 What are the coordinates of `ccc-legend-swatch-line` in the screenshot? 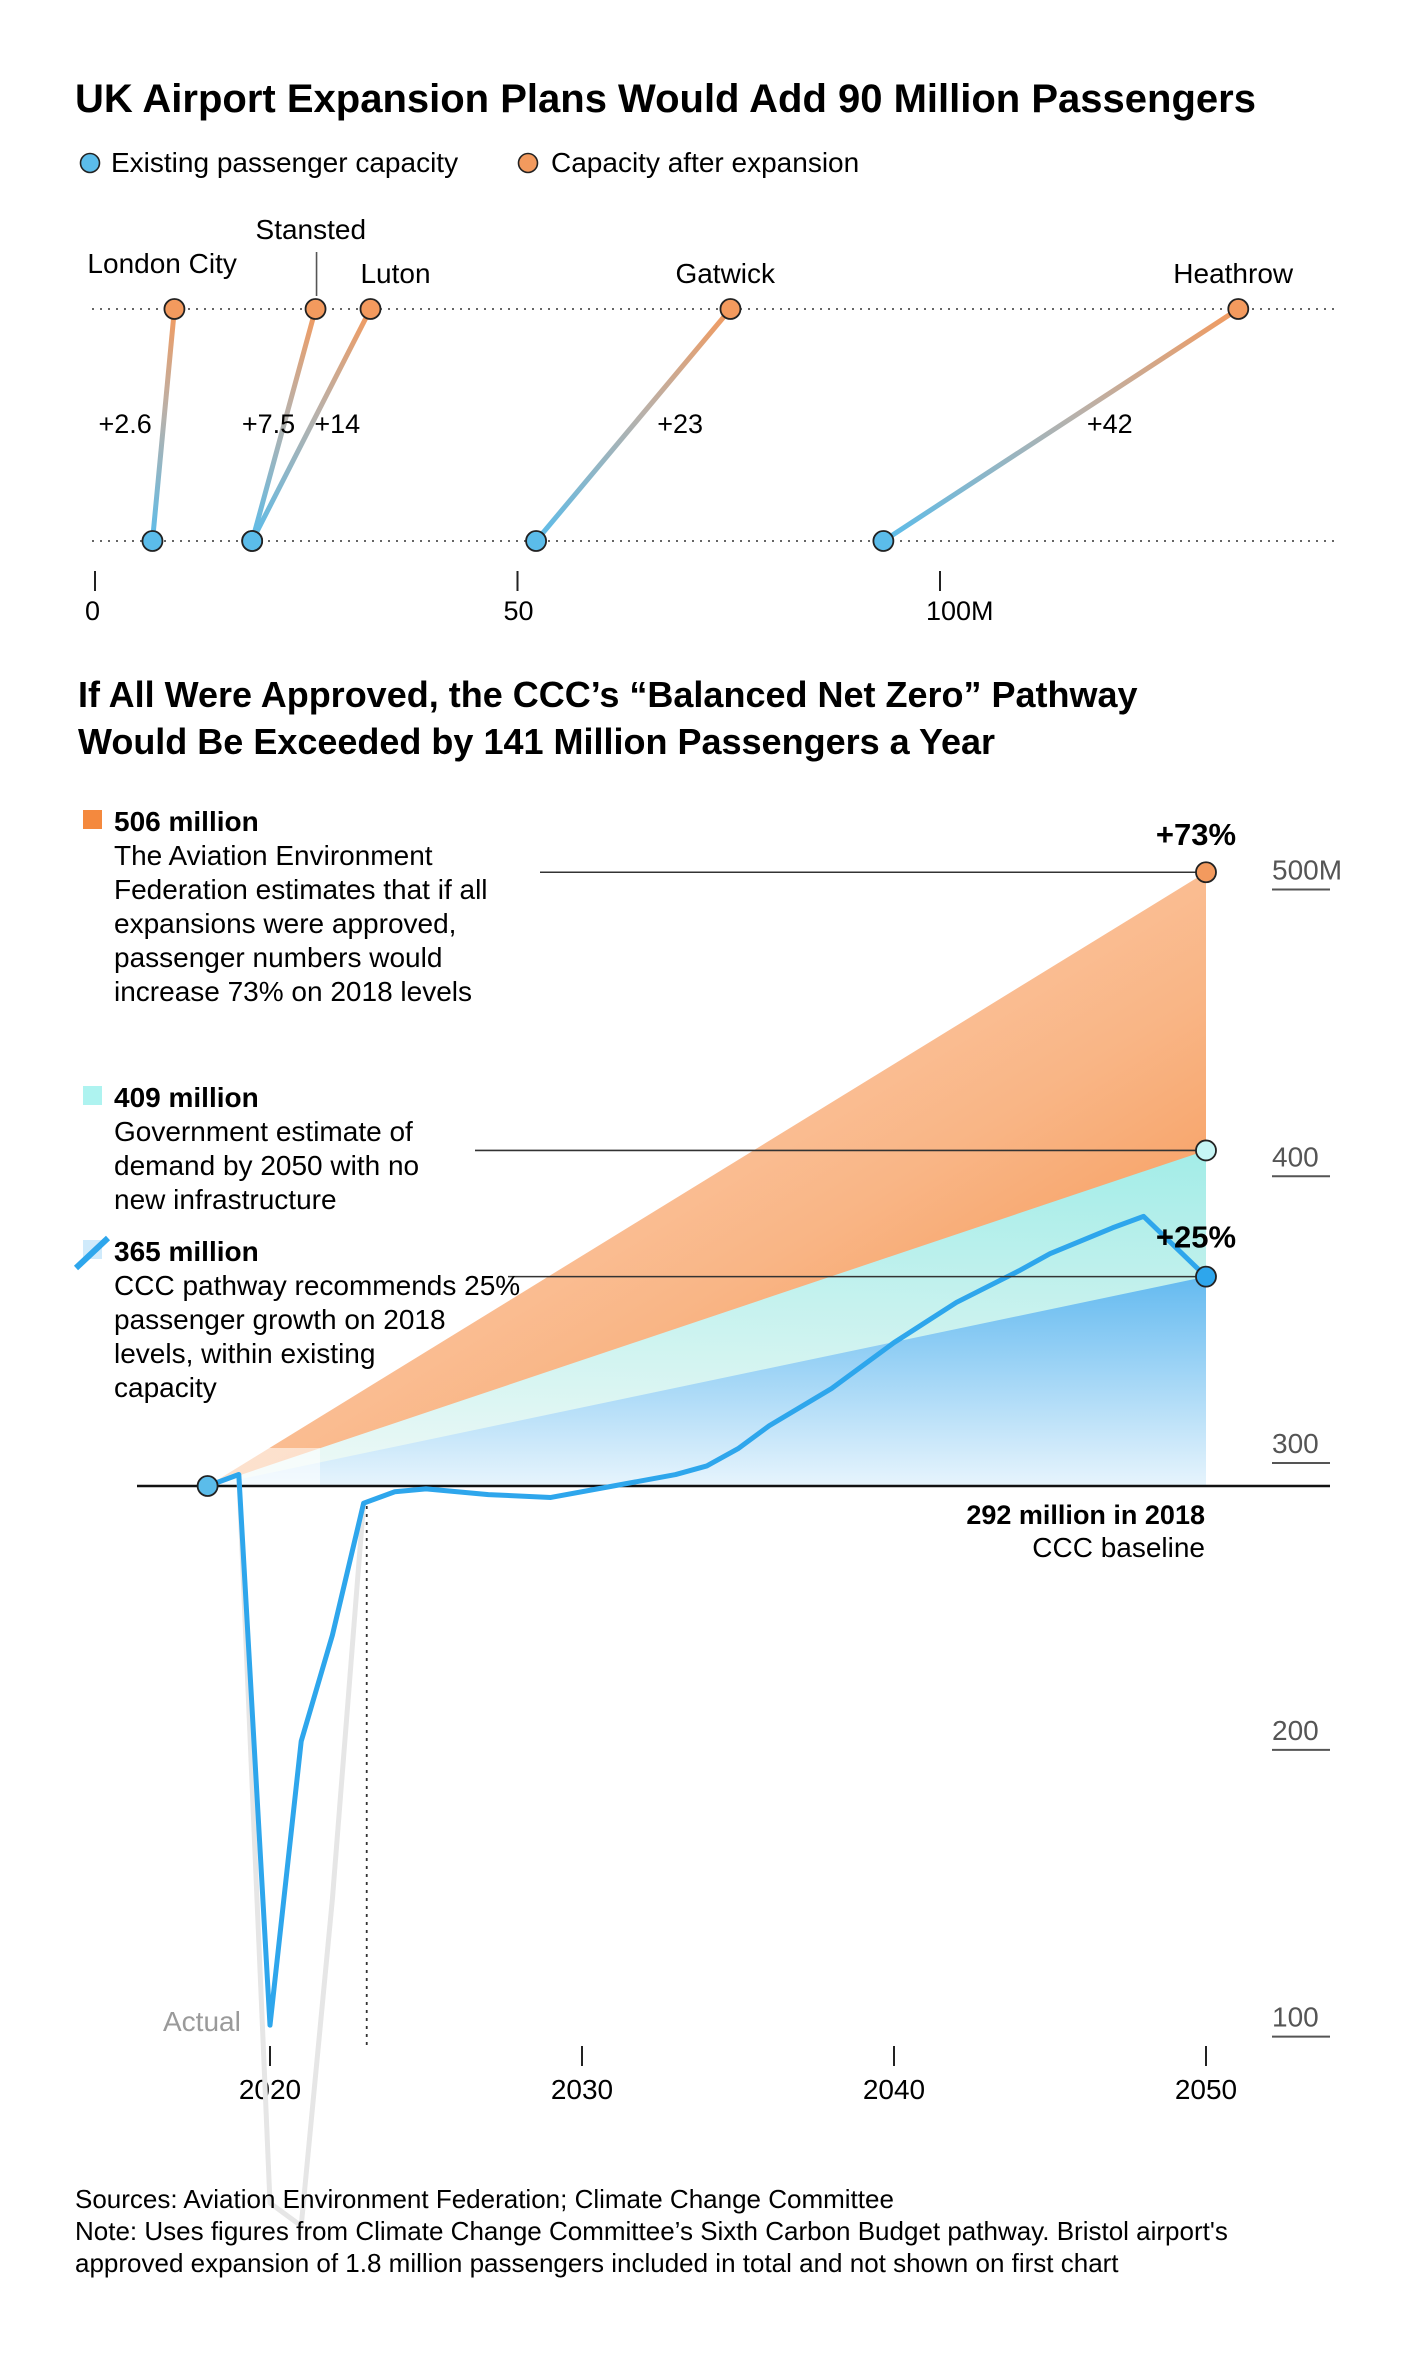 It's located at (92, 1253).